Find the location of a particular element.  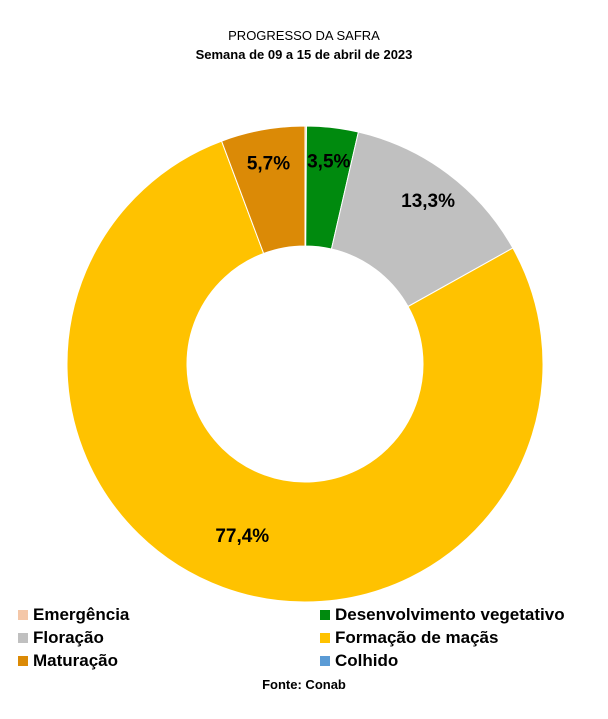

slice-matura-o is located at coordinates (263, 190).